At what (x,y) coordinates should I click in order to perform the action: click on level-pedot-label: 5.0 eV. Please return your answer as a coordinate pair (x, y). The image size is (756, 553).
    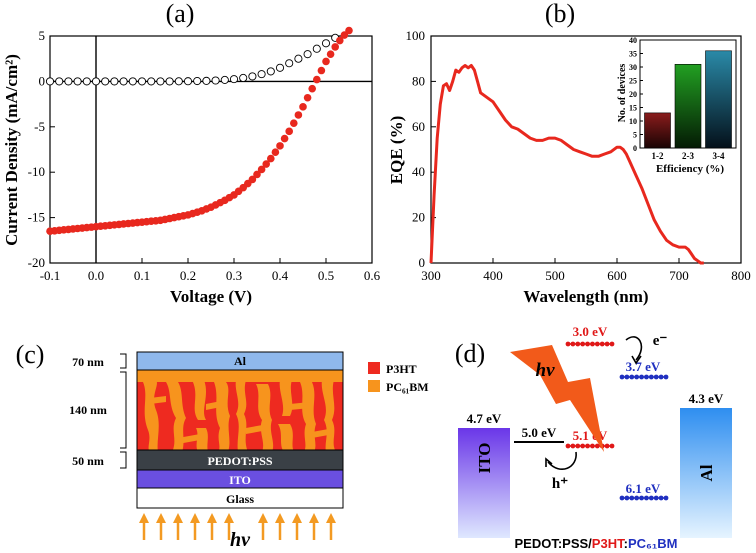
    Looking at the image, I should click on (539, 432).